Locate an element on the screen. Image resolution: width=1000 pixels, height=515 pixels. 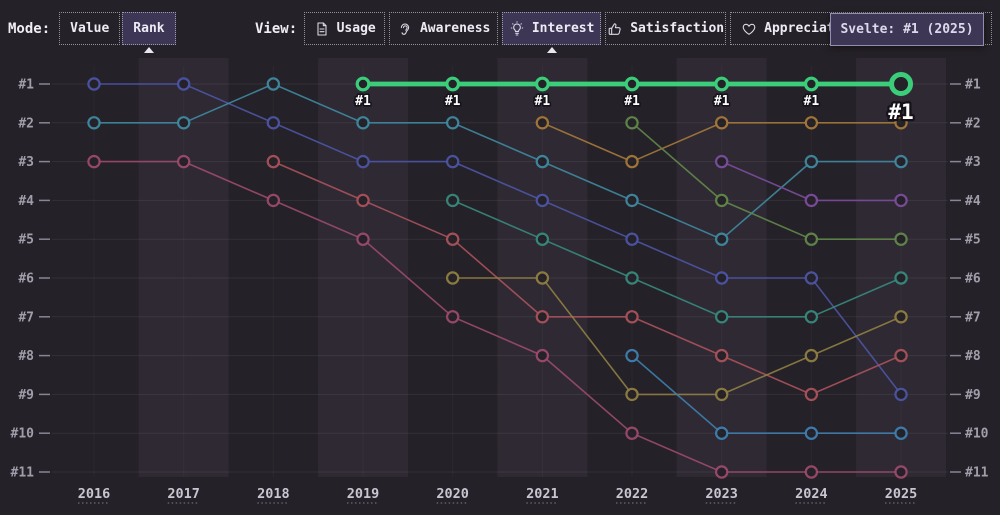
x-axis-year-label: 2021 is located at coordinates (542, 494).